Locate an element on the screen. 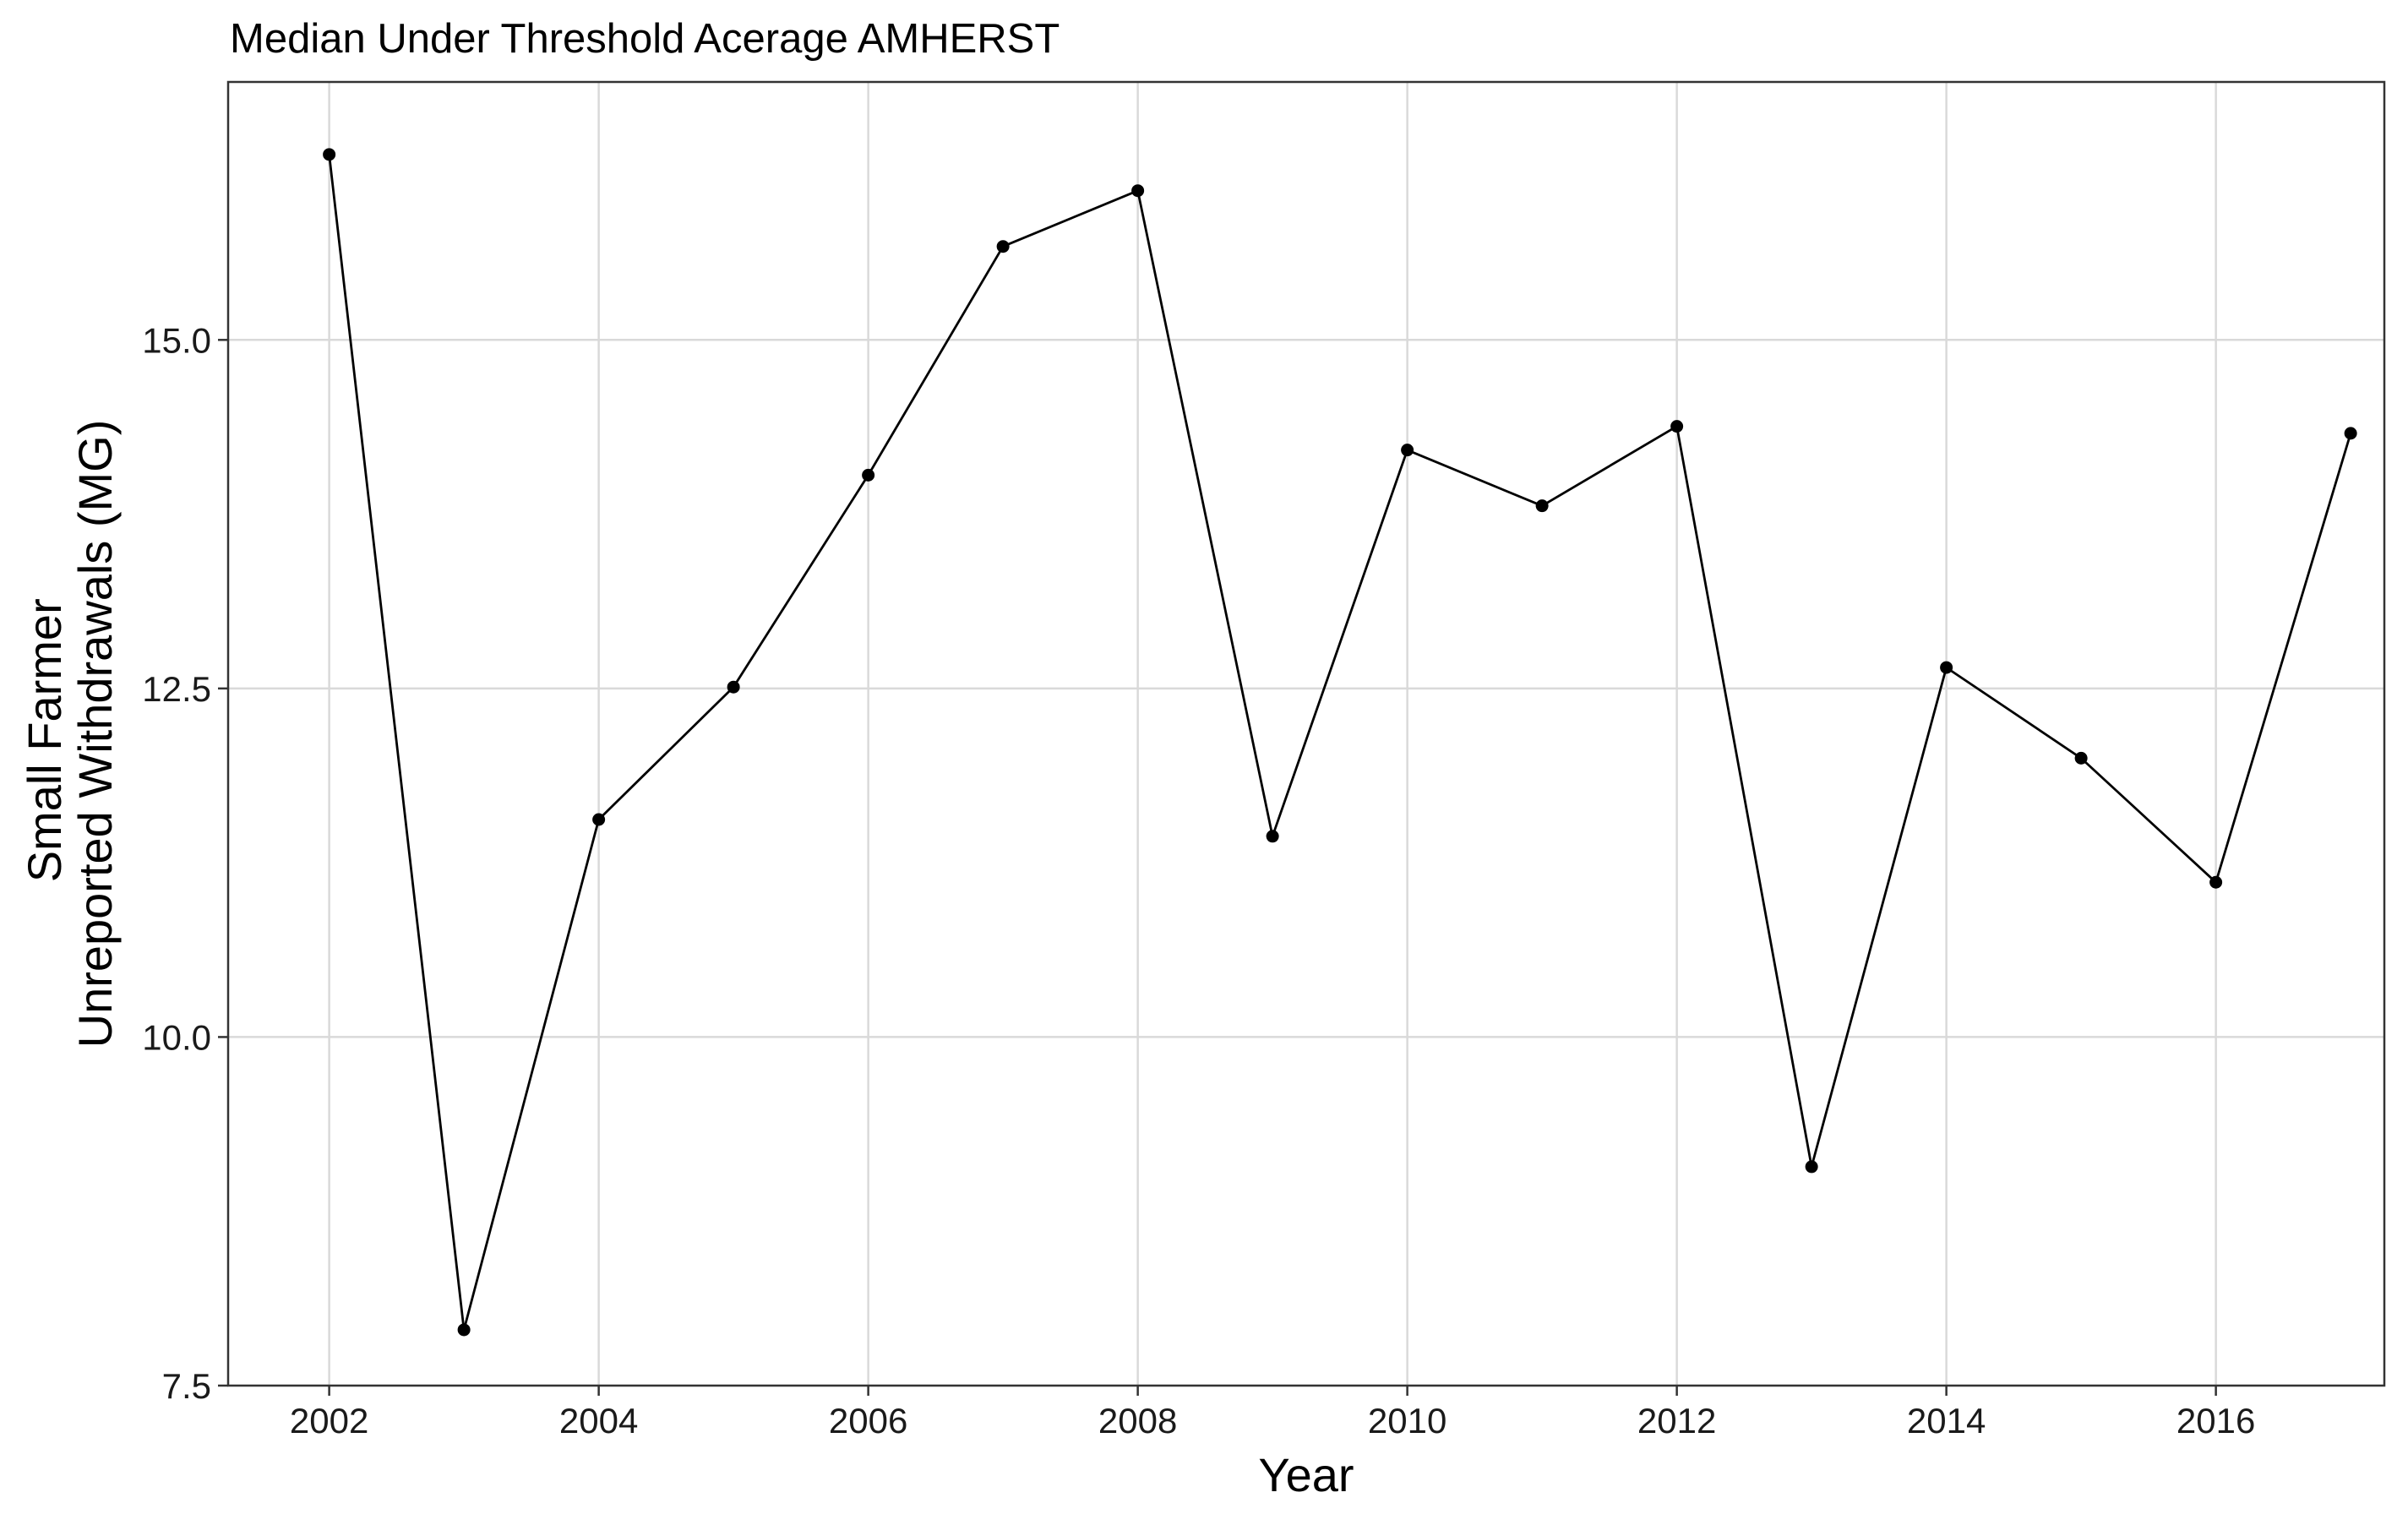 The image size is (2408, 1525). x-tick-label: 2006 is located at coordinates (868, 1421).